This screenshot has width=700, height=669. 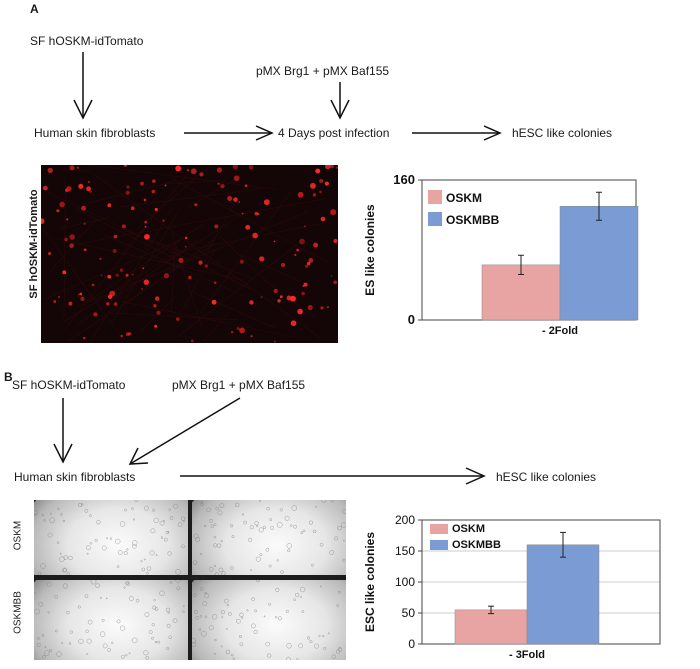 What do you see at coordinates (69, 385) in the screenshot?
I see `panel-b-vector-1: SF hOSKM-idTomato` at bounding box center [69, 385].